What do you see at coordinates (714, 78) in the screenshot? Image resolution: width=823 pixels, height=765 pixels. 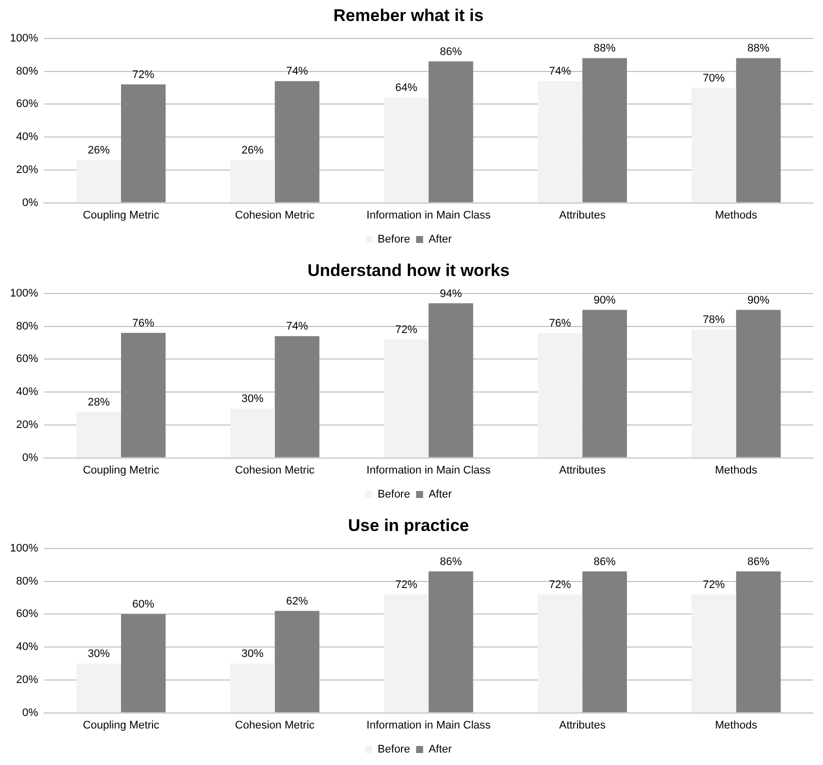 I see `data-label: 70%` at bounding box center [714, 78].